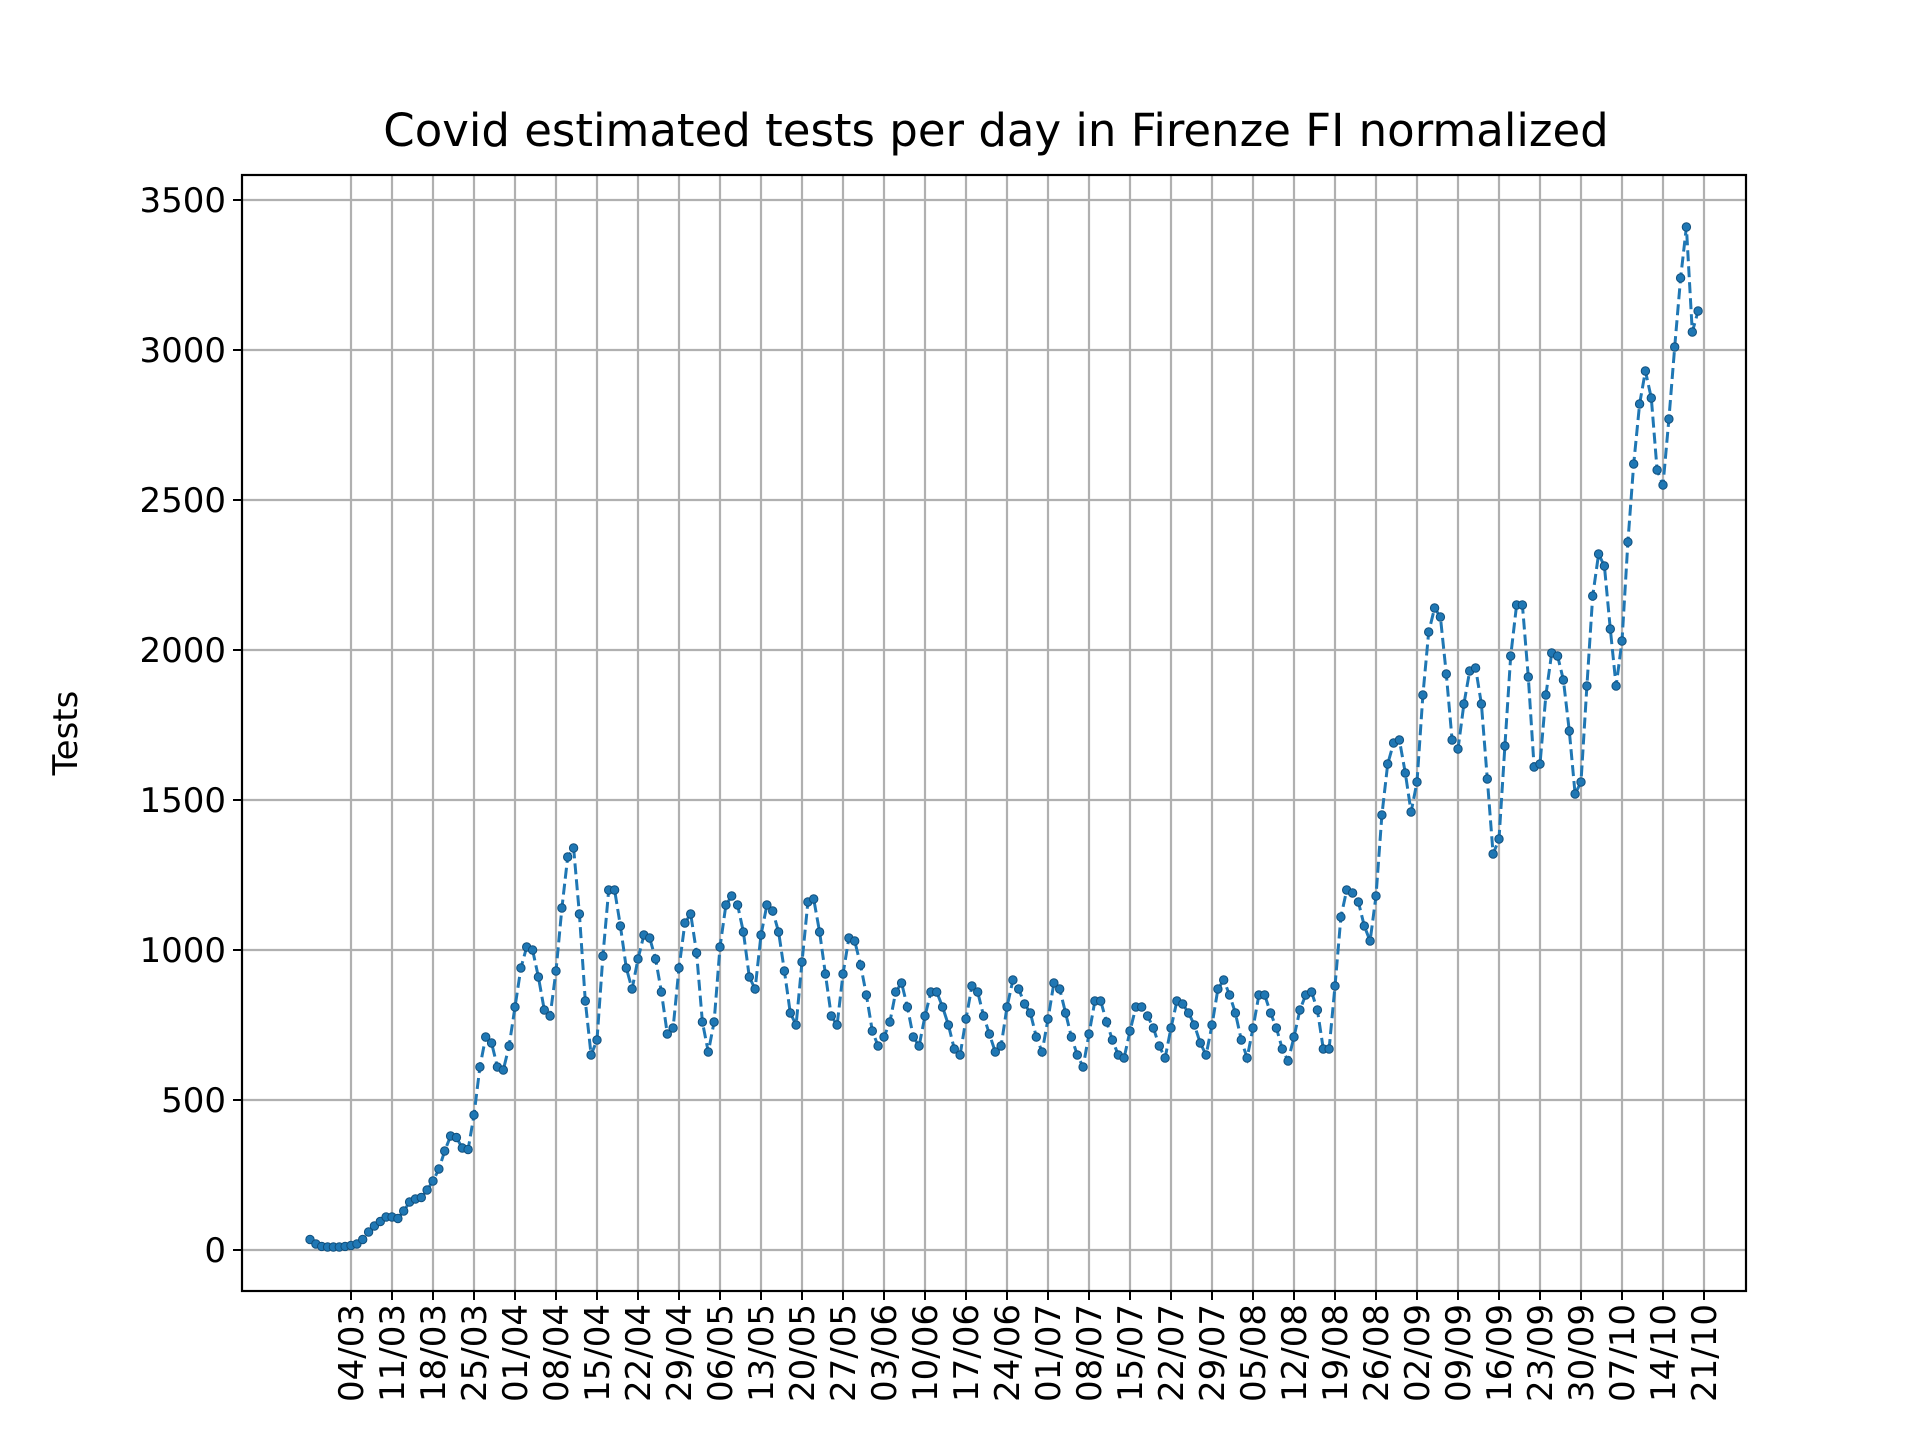  I want to click on x-tick-label: 03/06, so click(885, 1353).